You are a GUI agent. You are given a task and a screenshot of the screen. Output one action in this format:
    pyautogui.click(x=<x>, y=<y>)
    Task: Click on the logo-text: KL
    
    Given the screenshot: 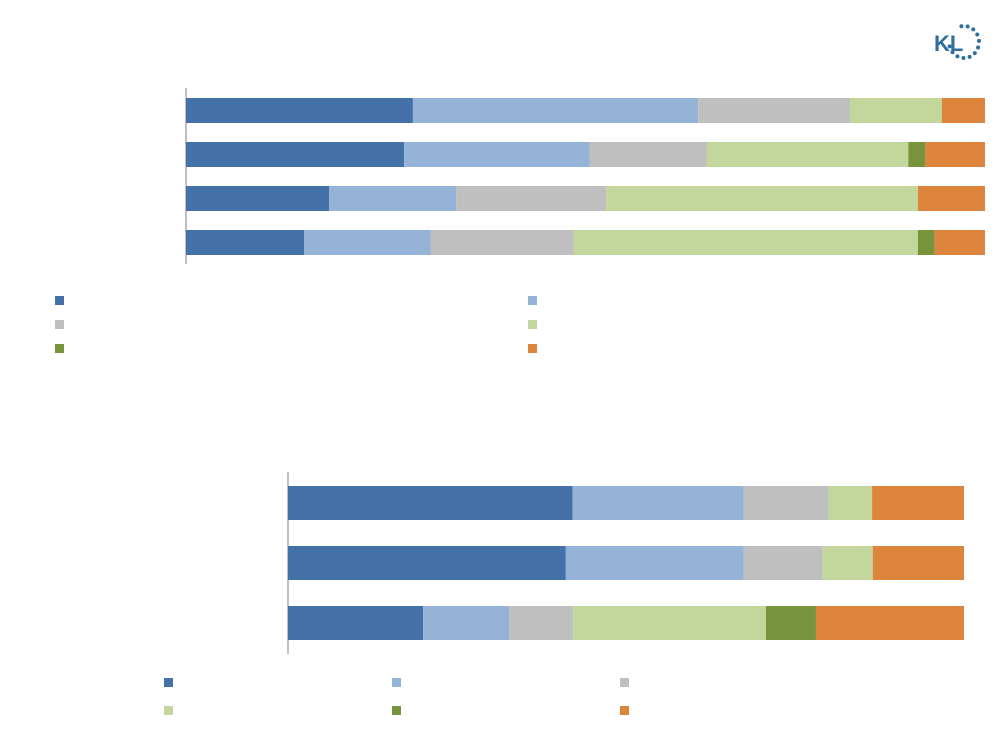 What is the action you would take?
    pyautogui.click(x=948, y=43)
    